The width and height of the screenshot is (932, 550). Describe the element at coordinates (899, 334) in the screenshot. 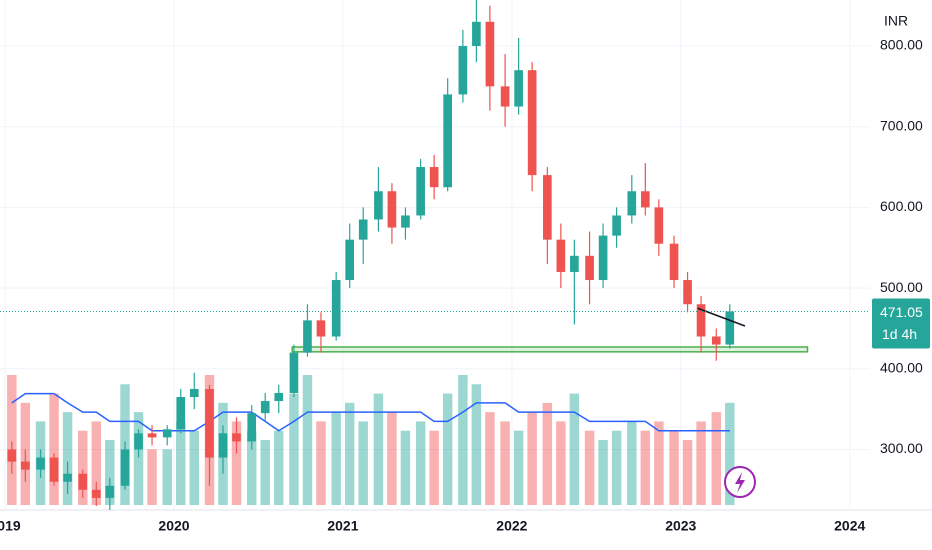

I see `countdown-label: 1d 4h` at that location.